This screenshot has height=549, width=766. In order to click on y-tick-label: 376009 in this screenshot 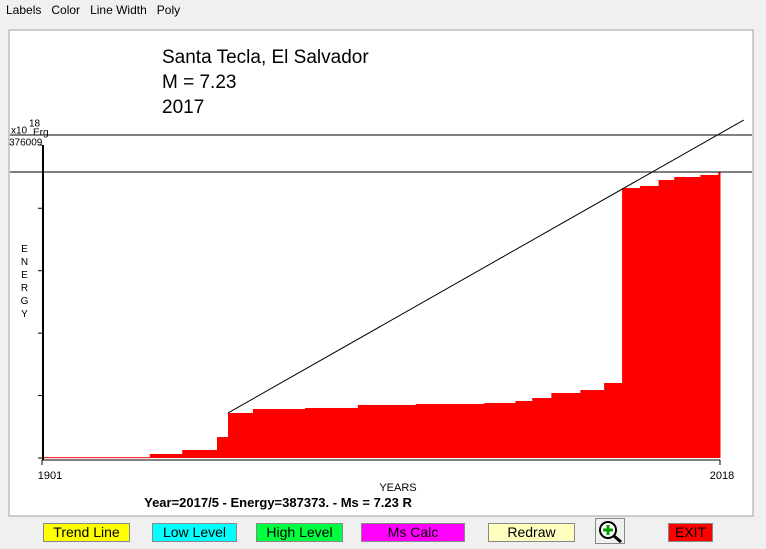, I will do `click(26, 143)`.